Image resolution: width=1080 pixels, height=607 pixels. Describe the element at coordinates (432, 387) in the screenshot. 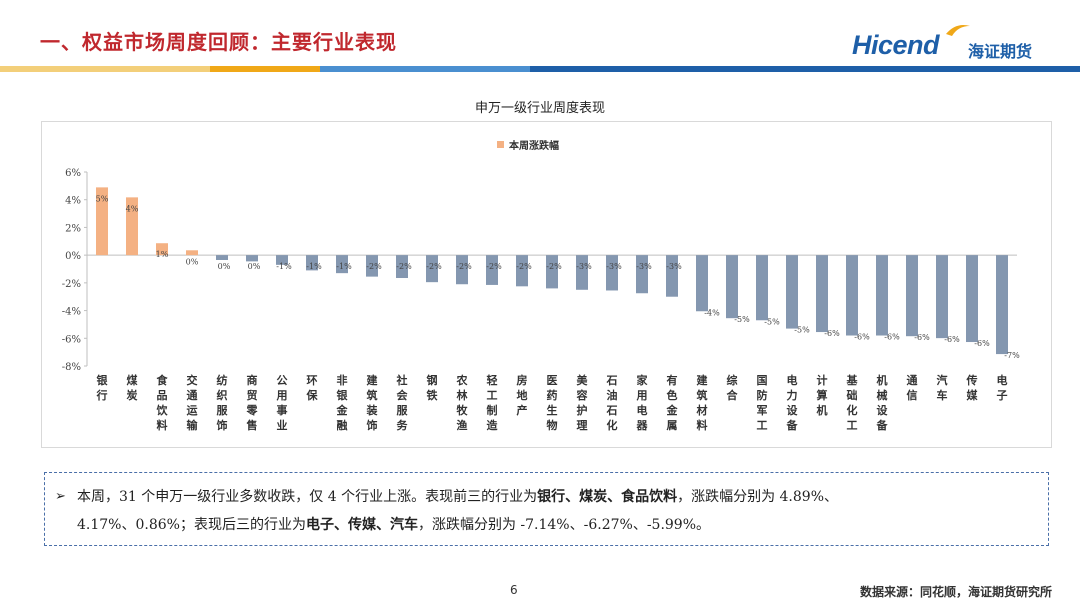

I see `category-label: 钢铁` at that location.